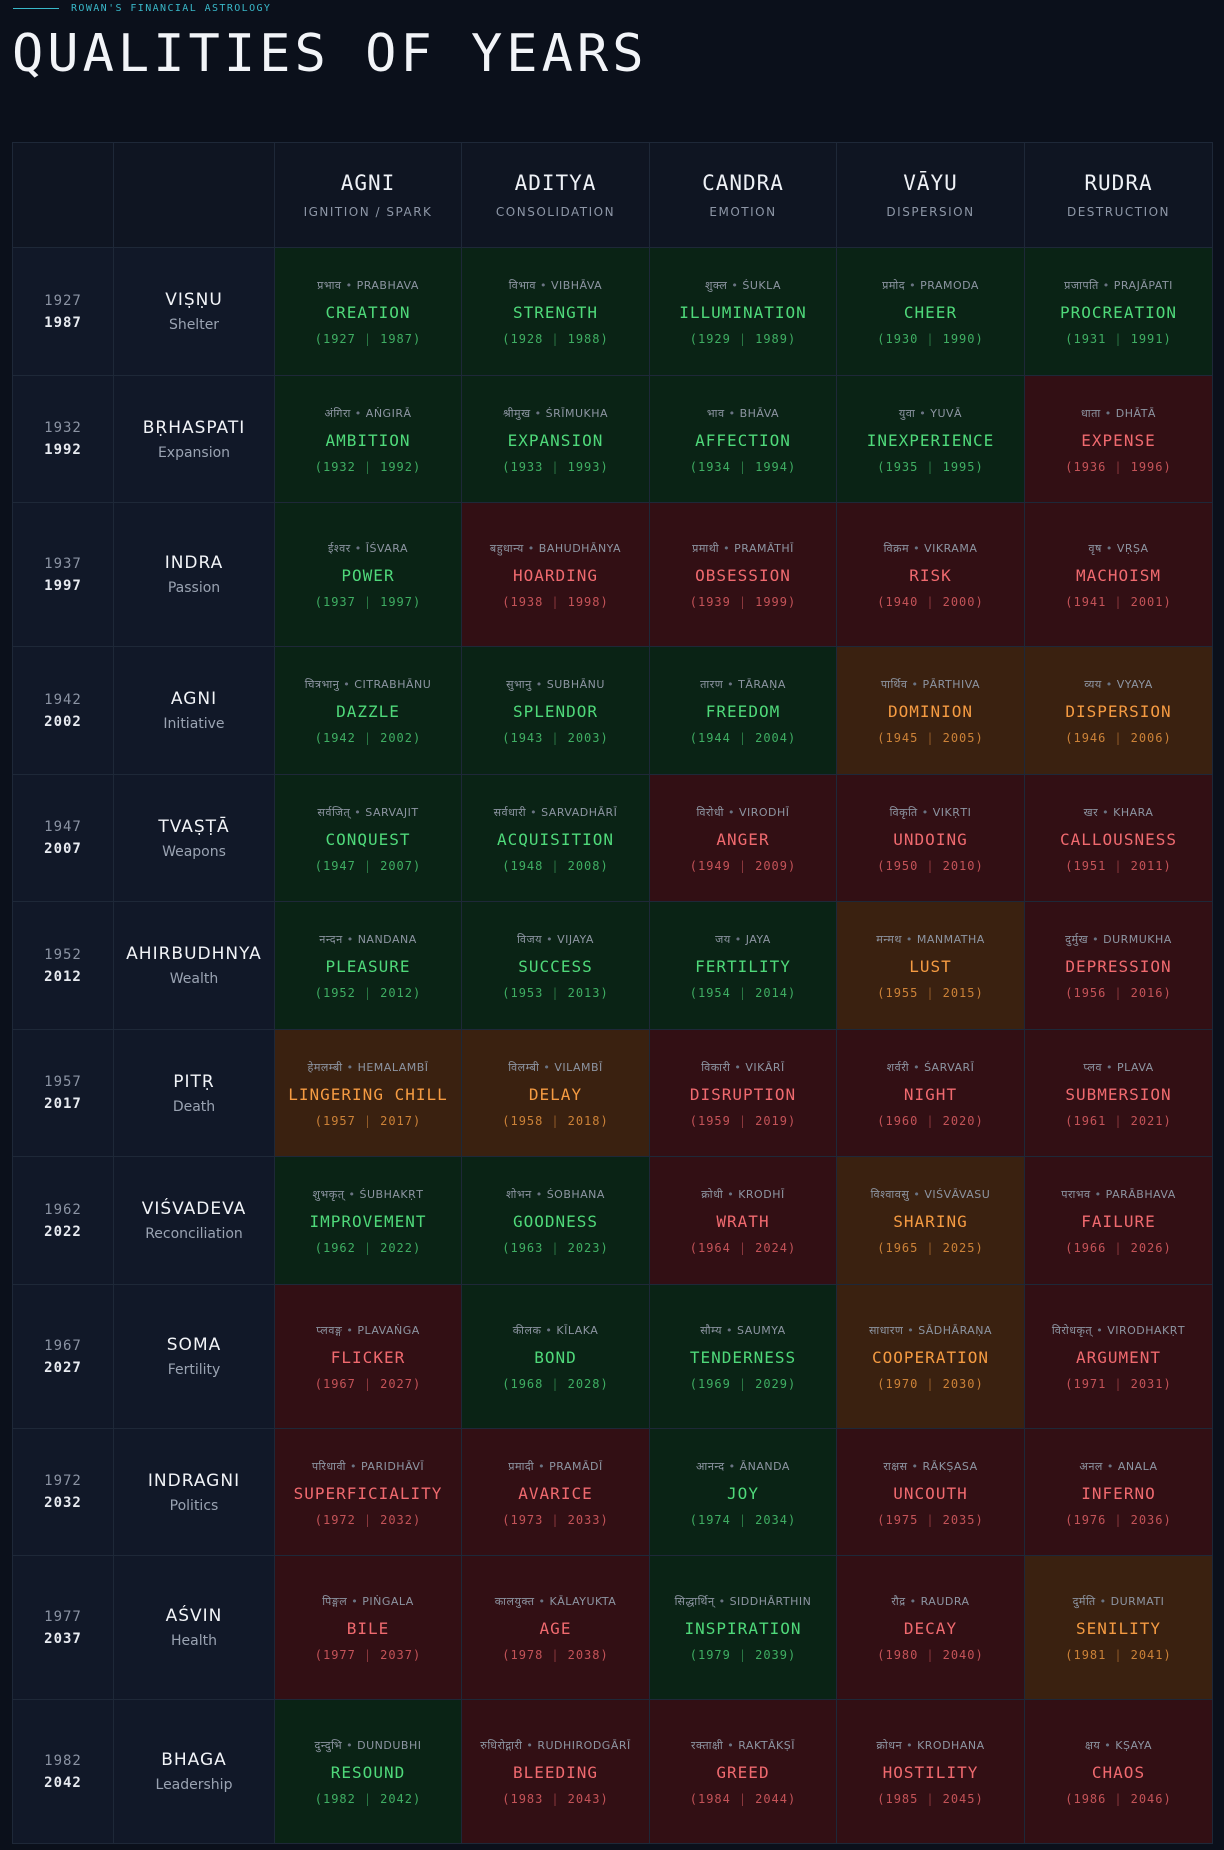 The width and height of the screenshot is (1224, 1850). I want to click on row-years-cell: 1947 2007, so click(63, 838).